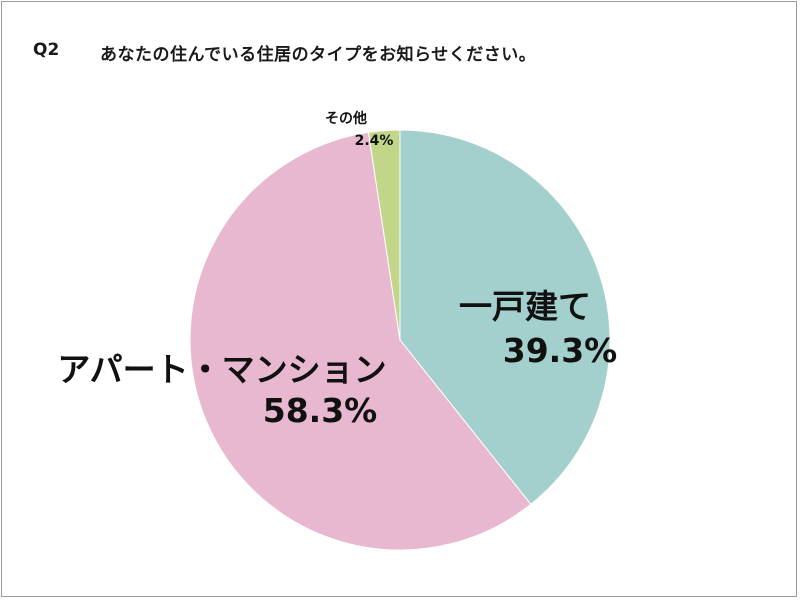 The image size is (800, 600). Describe the element at coordinates (525, 306) in the screenshot. I see `slice-label-detached-house: 一戸建て` at that location.